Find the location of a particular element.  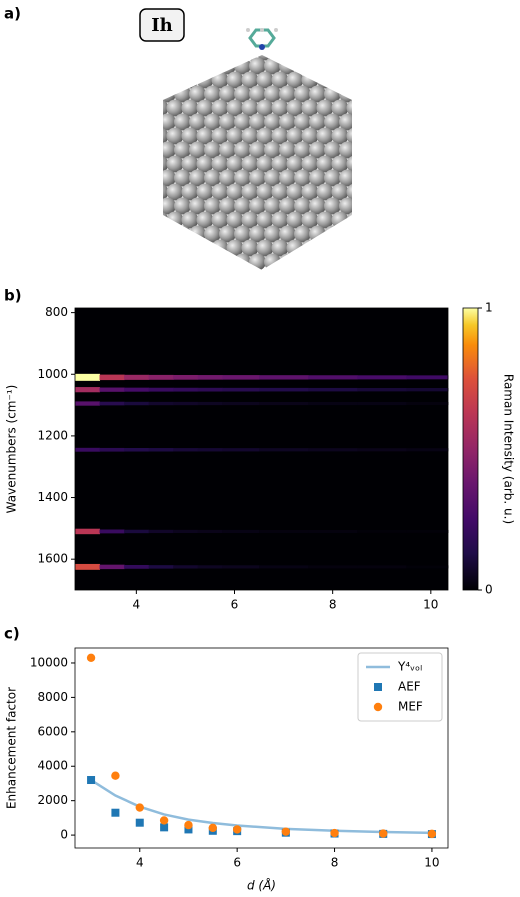

y-tick-label: 6000 is located at coordinates (52, 731).